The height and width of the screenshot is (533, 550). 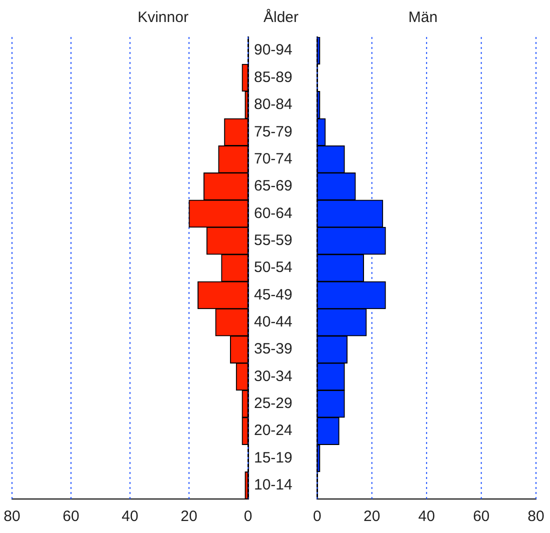 I want to click on y-axis-title: Ålder, so click(x=281, y=17).